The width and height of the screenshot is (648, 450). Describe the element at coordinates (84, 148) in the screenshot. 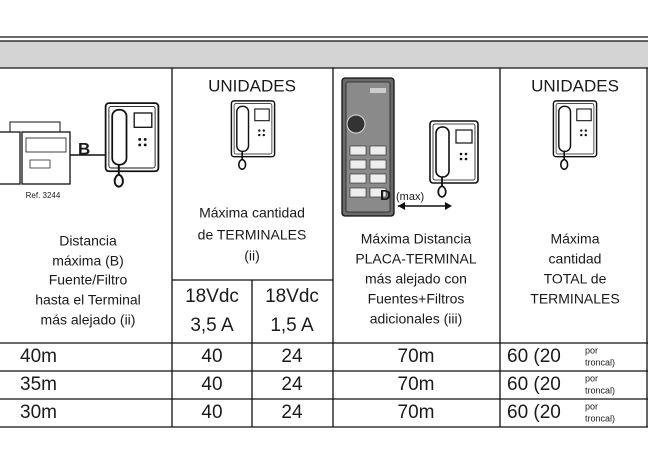

I see `diagram-label: B` at that location.